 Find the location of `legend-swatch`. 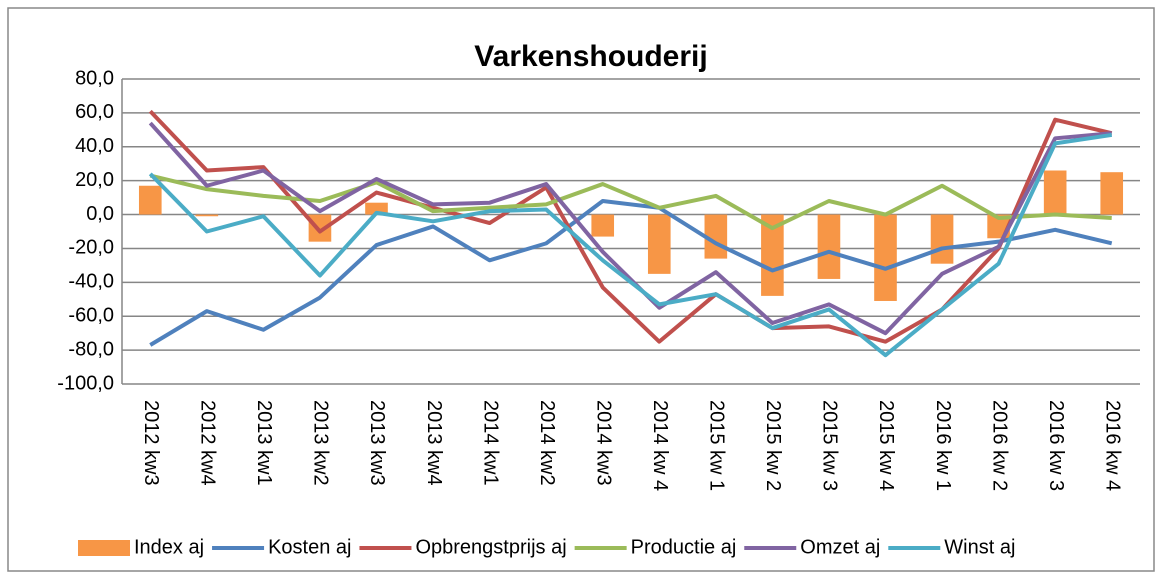

legend-swatch is located at coordinates (104, 548).